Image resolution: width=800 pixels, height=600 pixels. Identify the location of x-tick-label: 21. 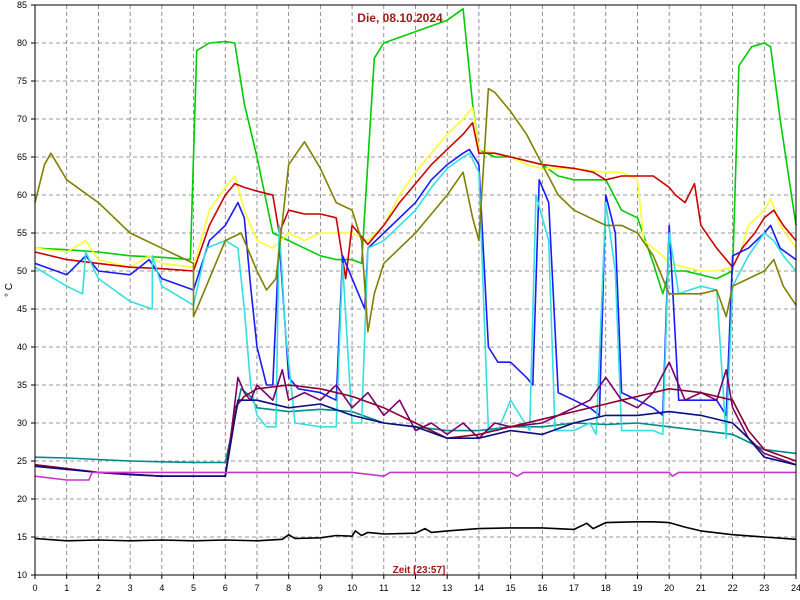
(701, 588).